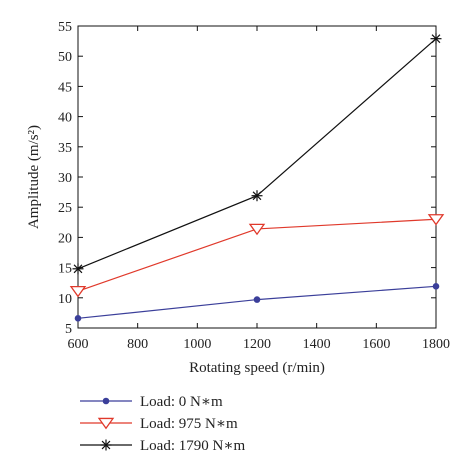 The width and height of the screenshot is (474, 468). What do you see at coordinates (137, 344) in the screenshot?
I see `x-tick-label: 800` at bounding box center [137, 344].